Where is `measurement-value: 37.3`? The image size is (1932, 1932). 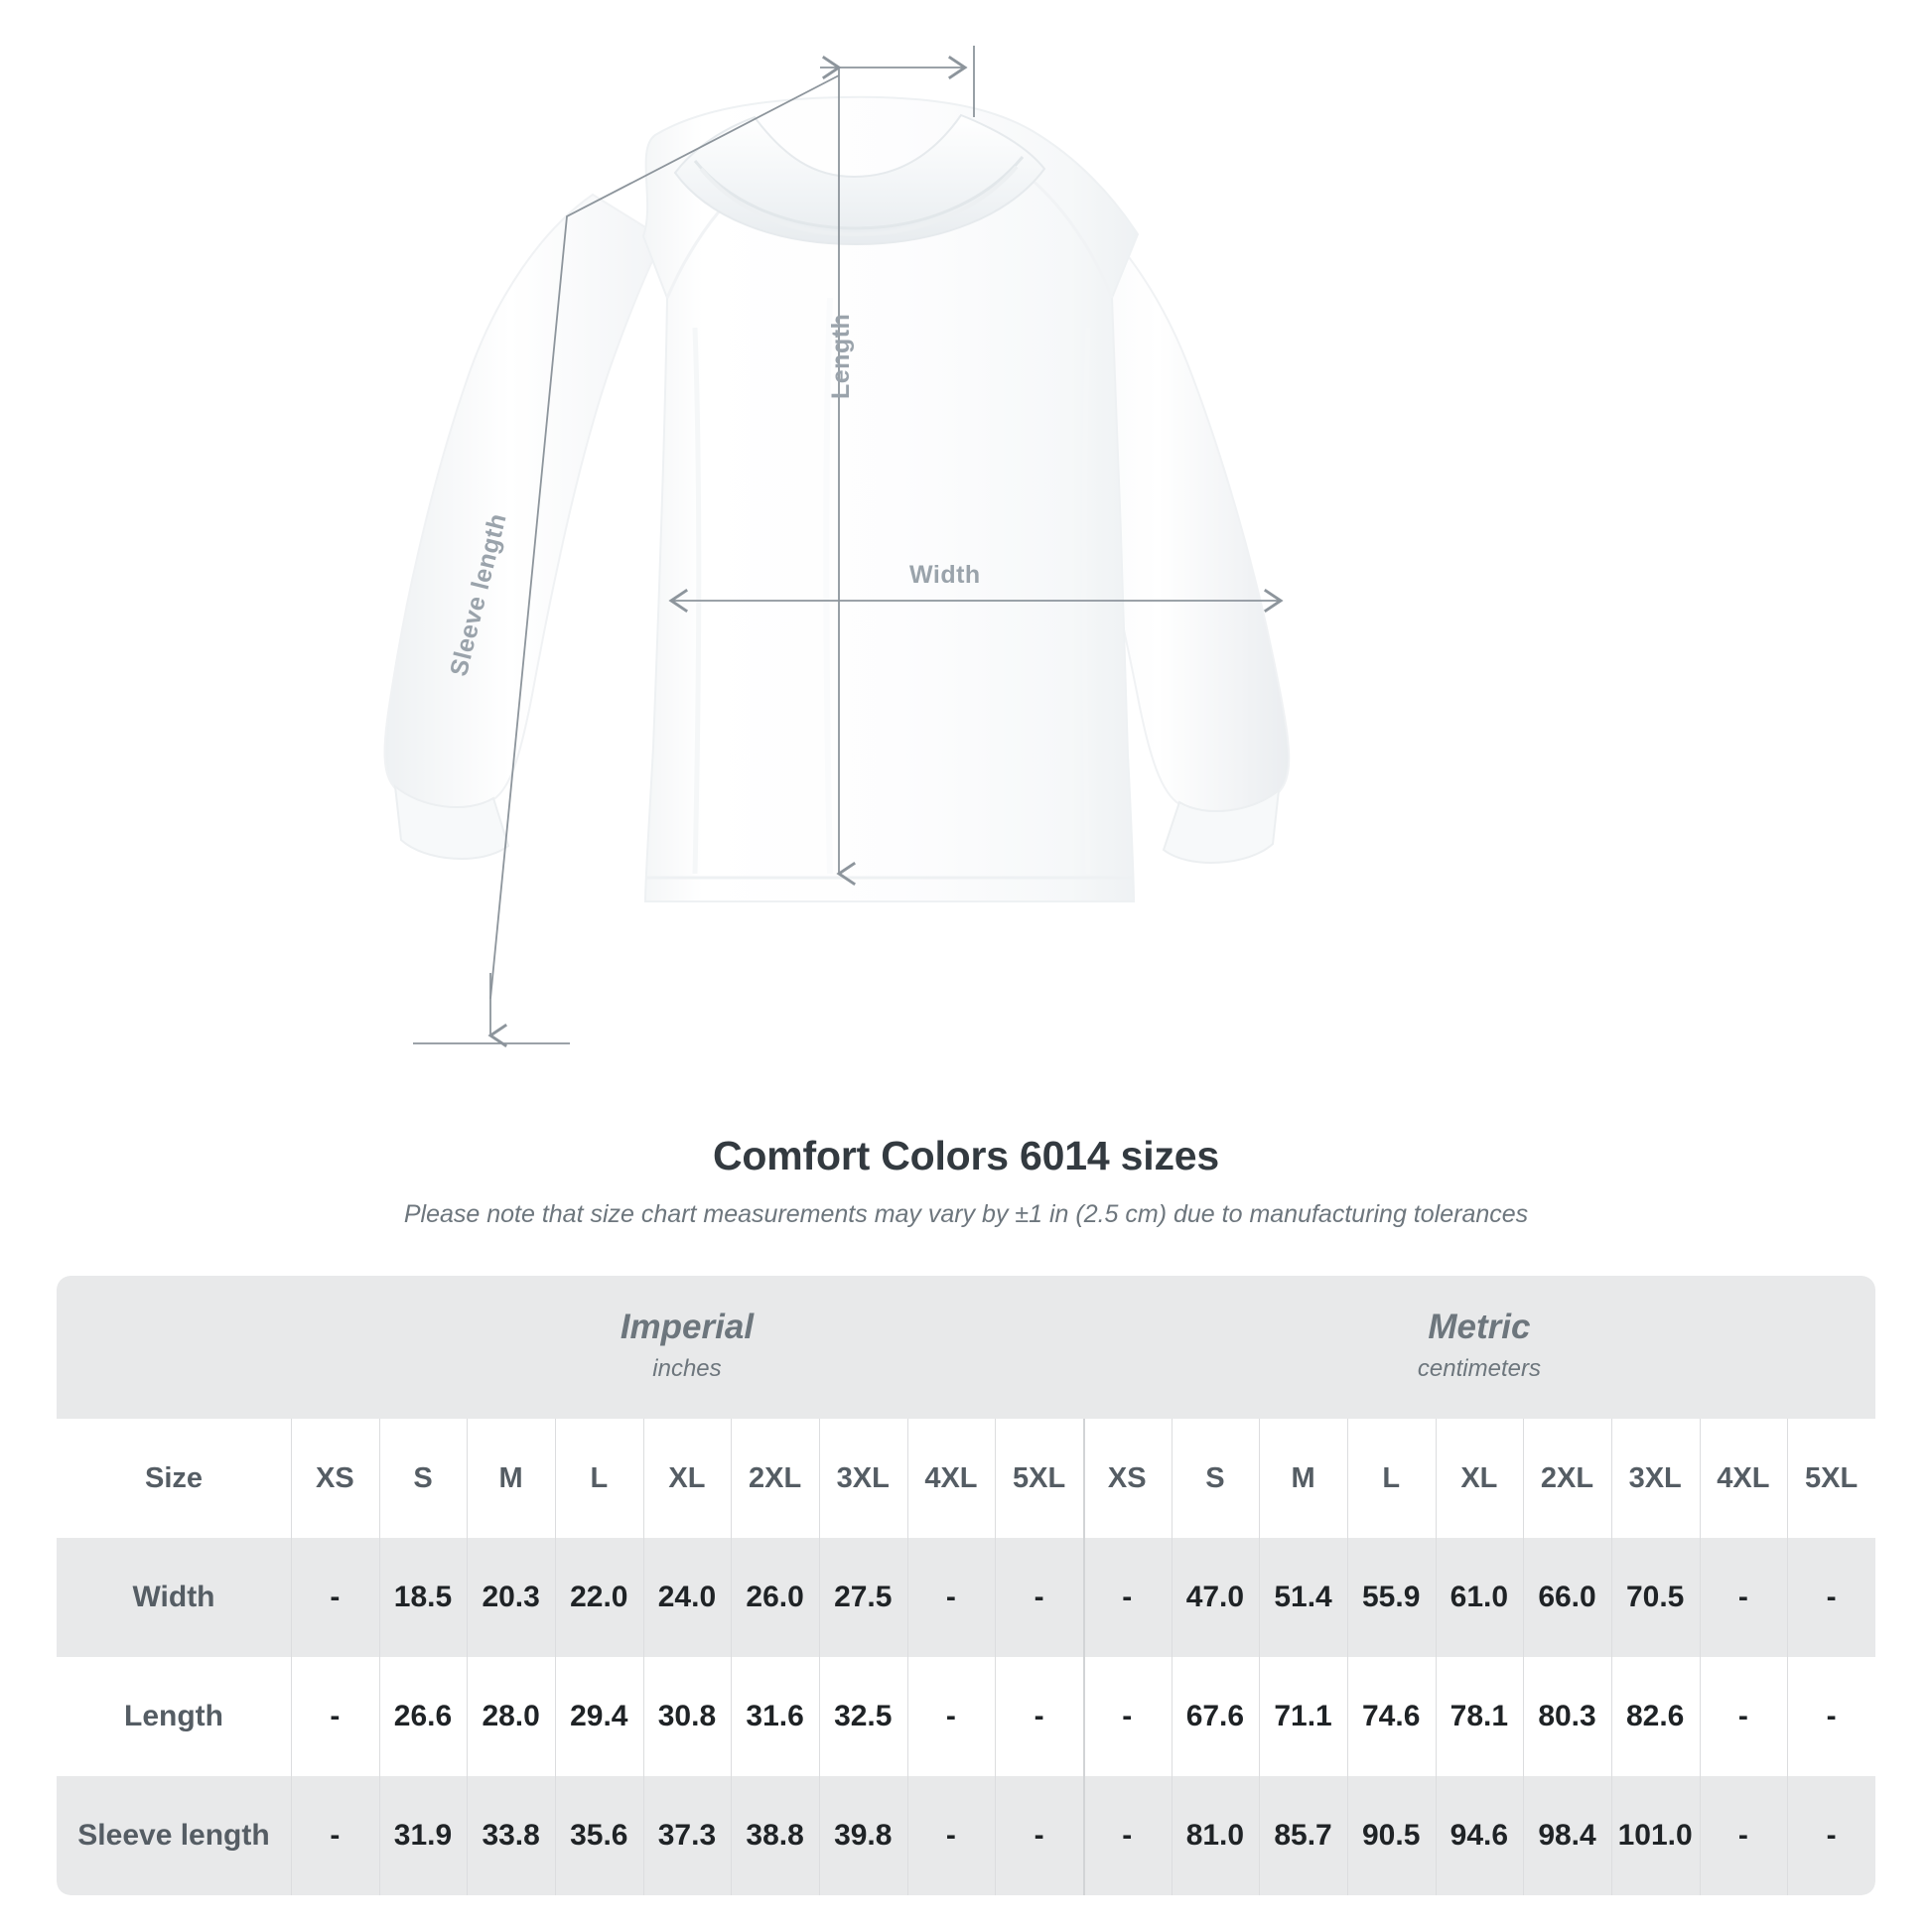
measurement-value: 37.3 is located at coordinates (687, 1836).